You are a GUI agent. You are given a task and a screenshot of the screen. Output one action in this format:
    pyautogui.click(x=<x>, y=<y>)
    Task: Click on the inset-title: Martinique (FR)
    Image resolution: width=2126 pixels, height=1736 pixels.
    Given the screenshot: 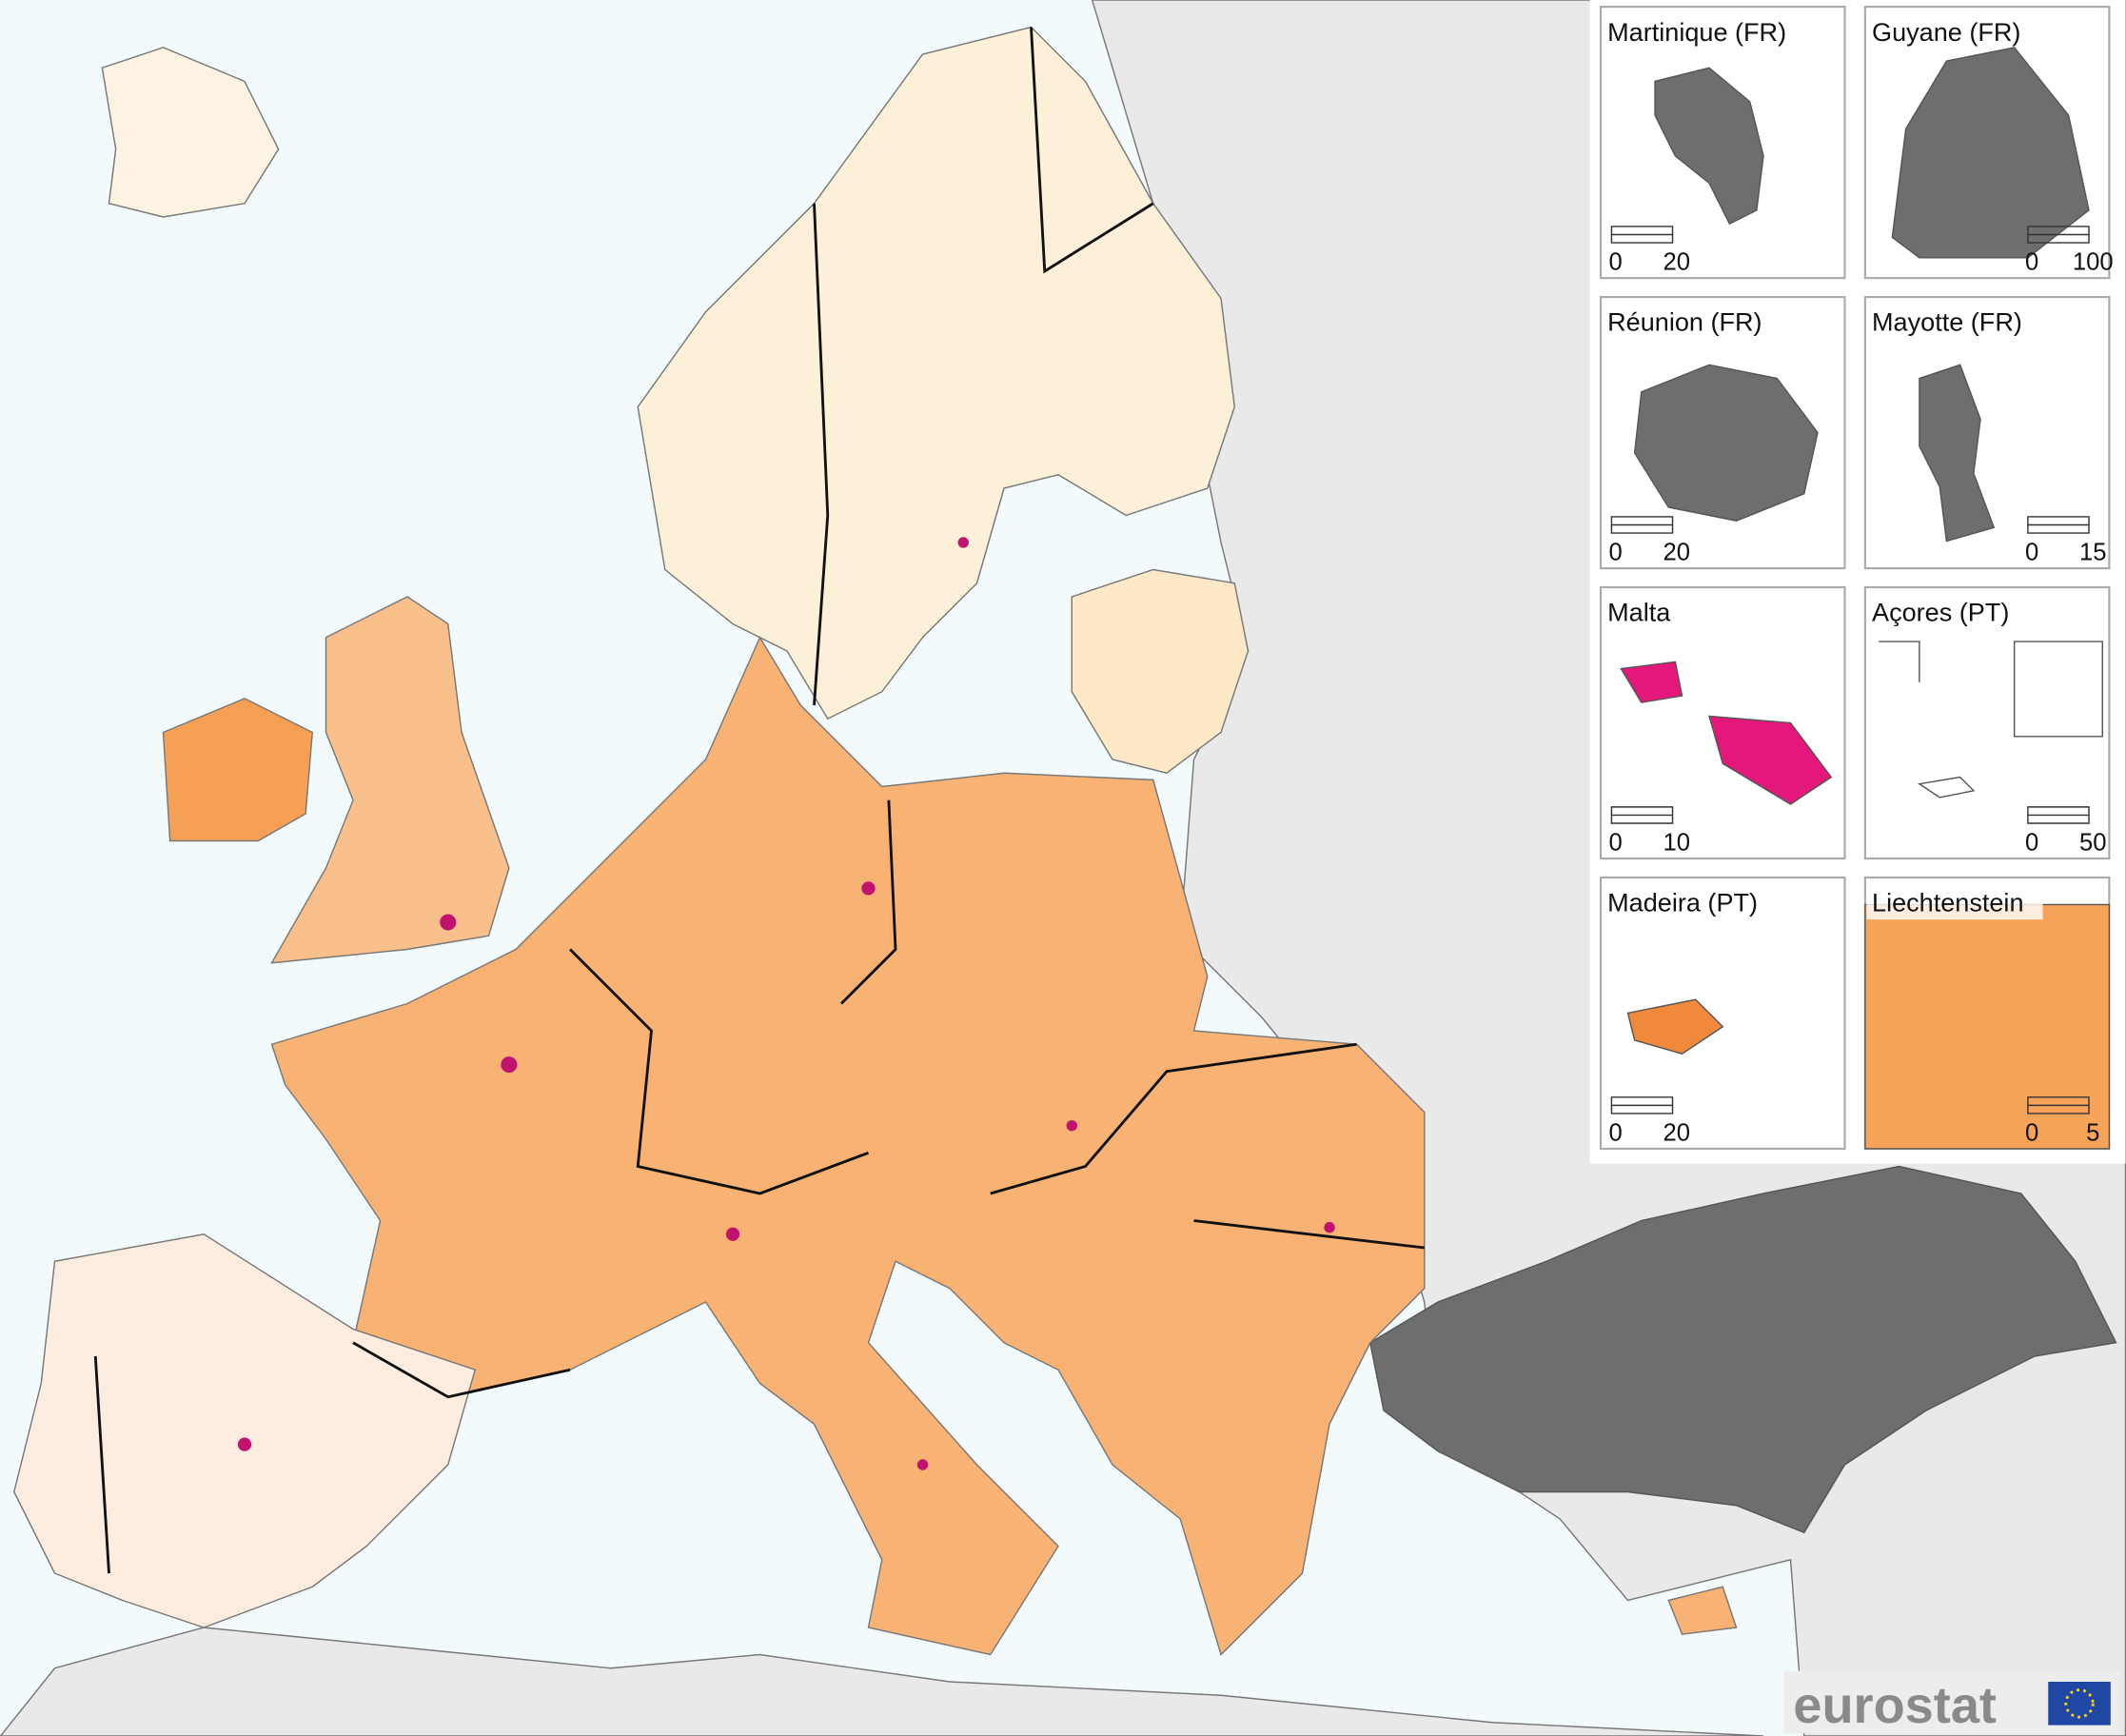 What is the action you would take?
    pyautogui.click(x=1696, y=32)
    